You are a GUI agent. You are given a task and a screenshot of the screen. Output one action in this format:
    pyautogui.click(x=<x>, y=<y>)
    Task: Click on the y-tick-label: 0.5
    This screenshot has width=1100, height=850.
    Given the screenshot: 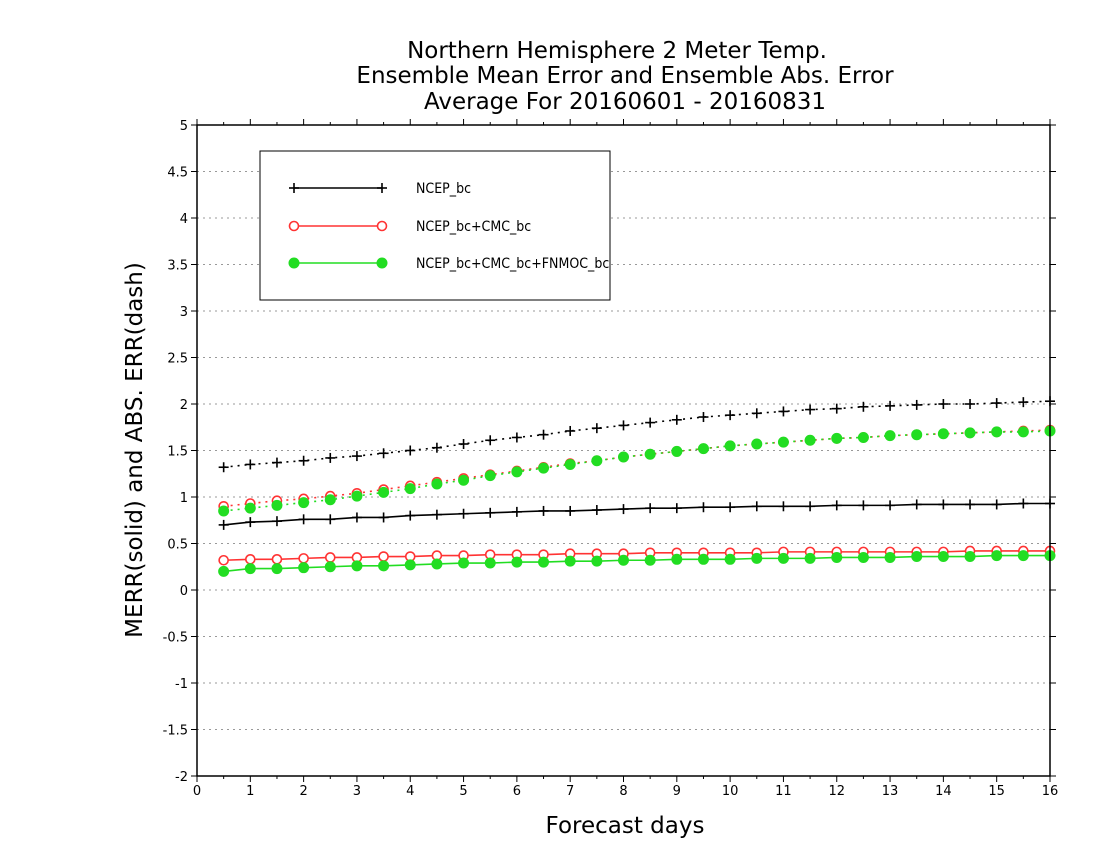 What is the action you would take?
    pyautogui.click(x=177, y=545)
    